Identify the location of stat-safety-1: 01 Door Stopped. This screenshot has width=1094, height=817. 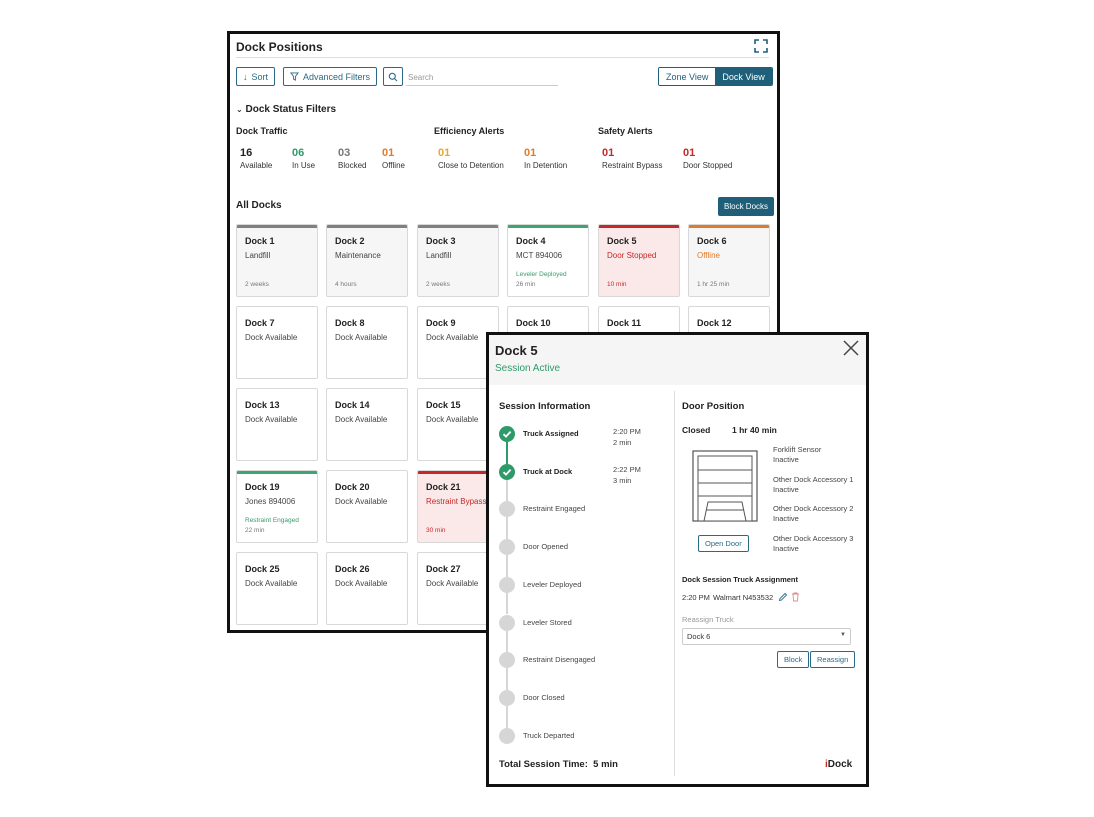
(707, 158).